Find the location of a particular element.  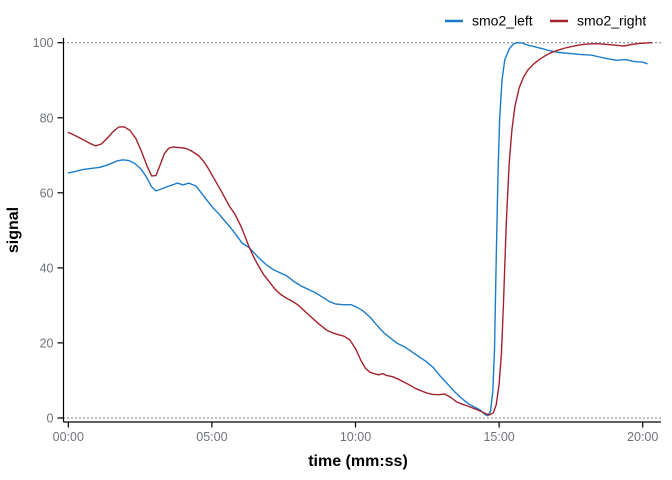

x-tick-label: 20:00 is located at coordinates (642, 437).